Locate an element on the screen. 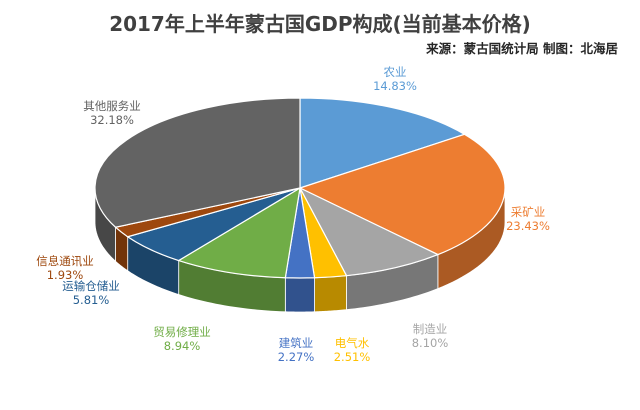 Image resolution: width=640 pixels, height=410 pixels. slice-label-name-2: 制造业 is located at coordinates (430, 329).